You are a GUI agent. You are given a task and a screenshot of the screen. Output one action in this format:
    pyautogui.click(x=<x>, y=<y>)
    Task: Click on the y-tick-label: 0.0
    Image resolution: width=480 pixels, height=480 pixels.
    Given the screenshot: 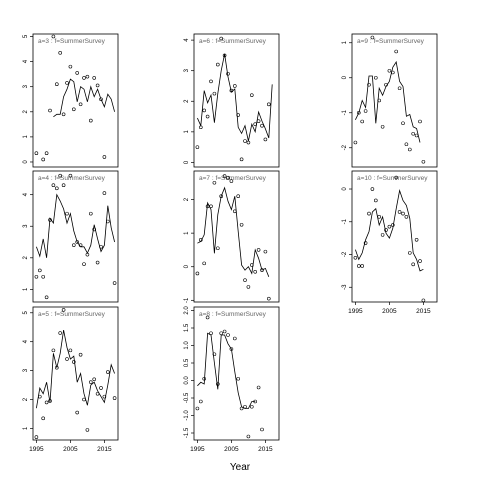 What is the action you would take?
    pyautogui.click(x=187, y=380)
    